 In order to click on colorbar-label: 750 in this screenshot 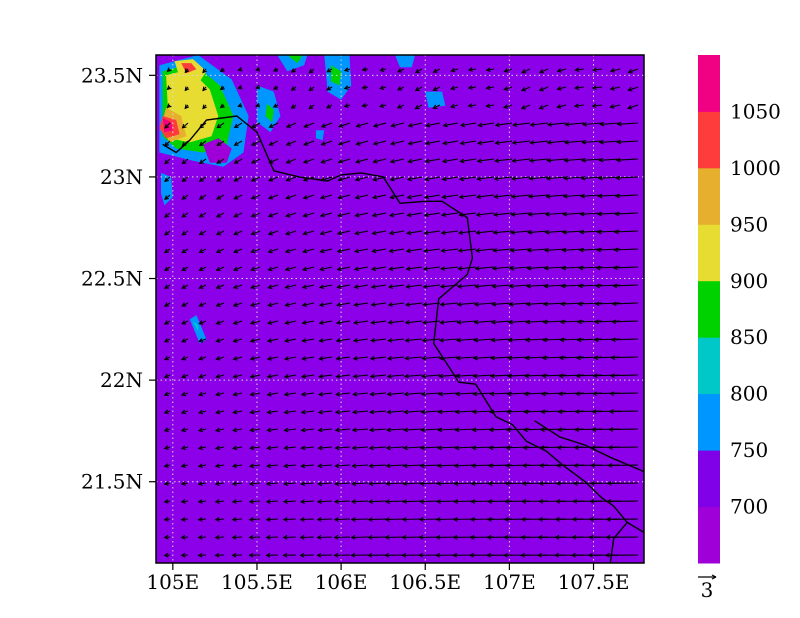, I will do `click(749, 450)`.